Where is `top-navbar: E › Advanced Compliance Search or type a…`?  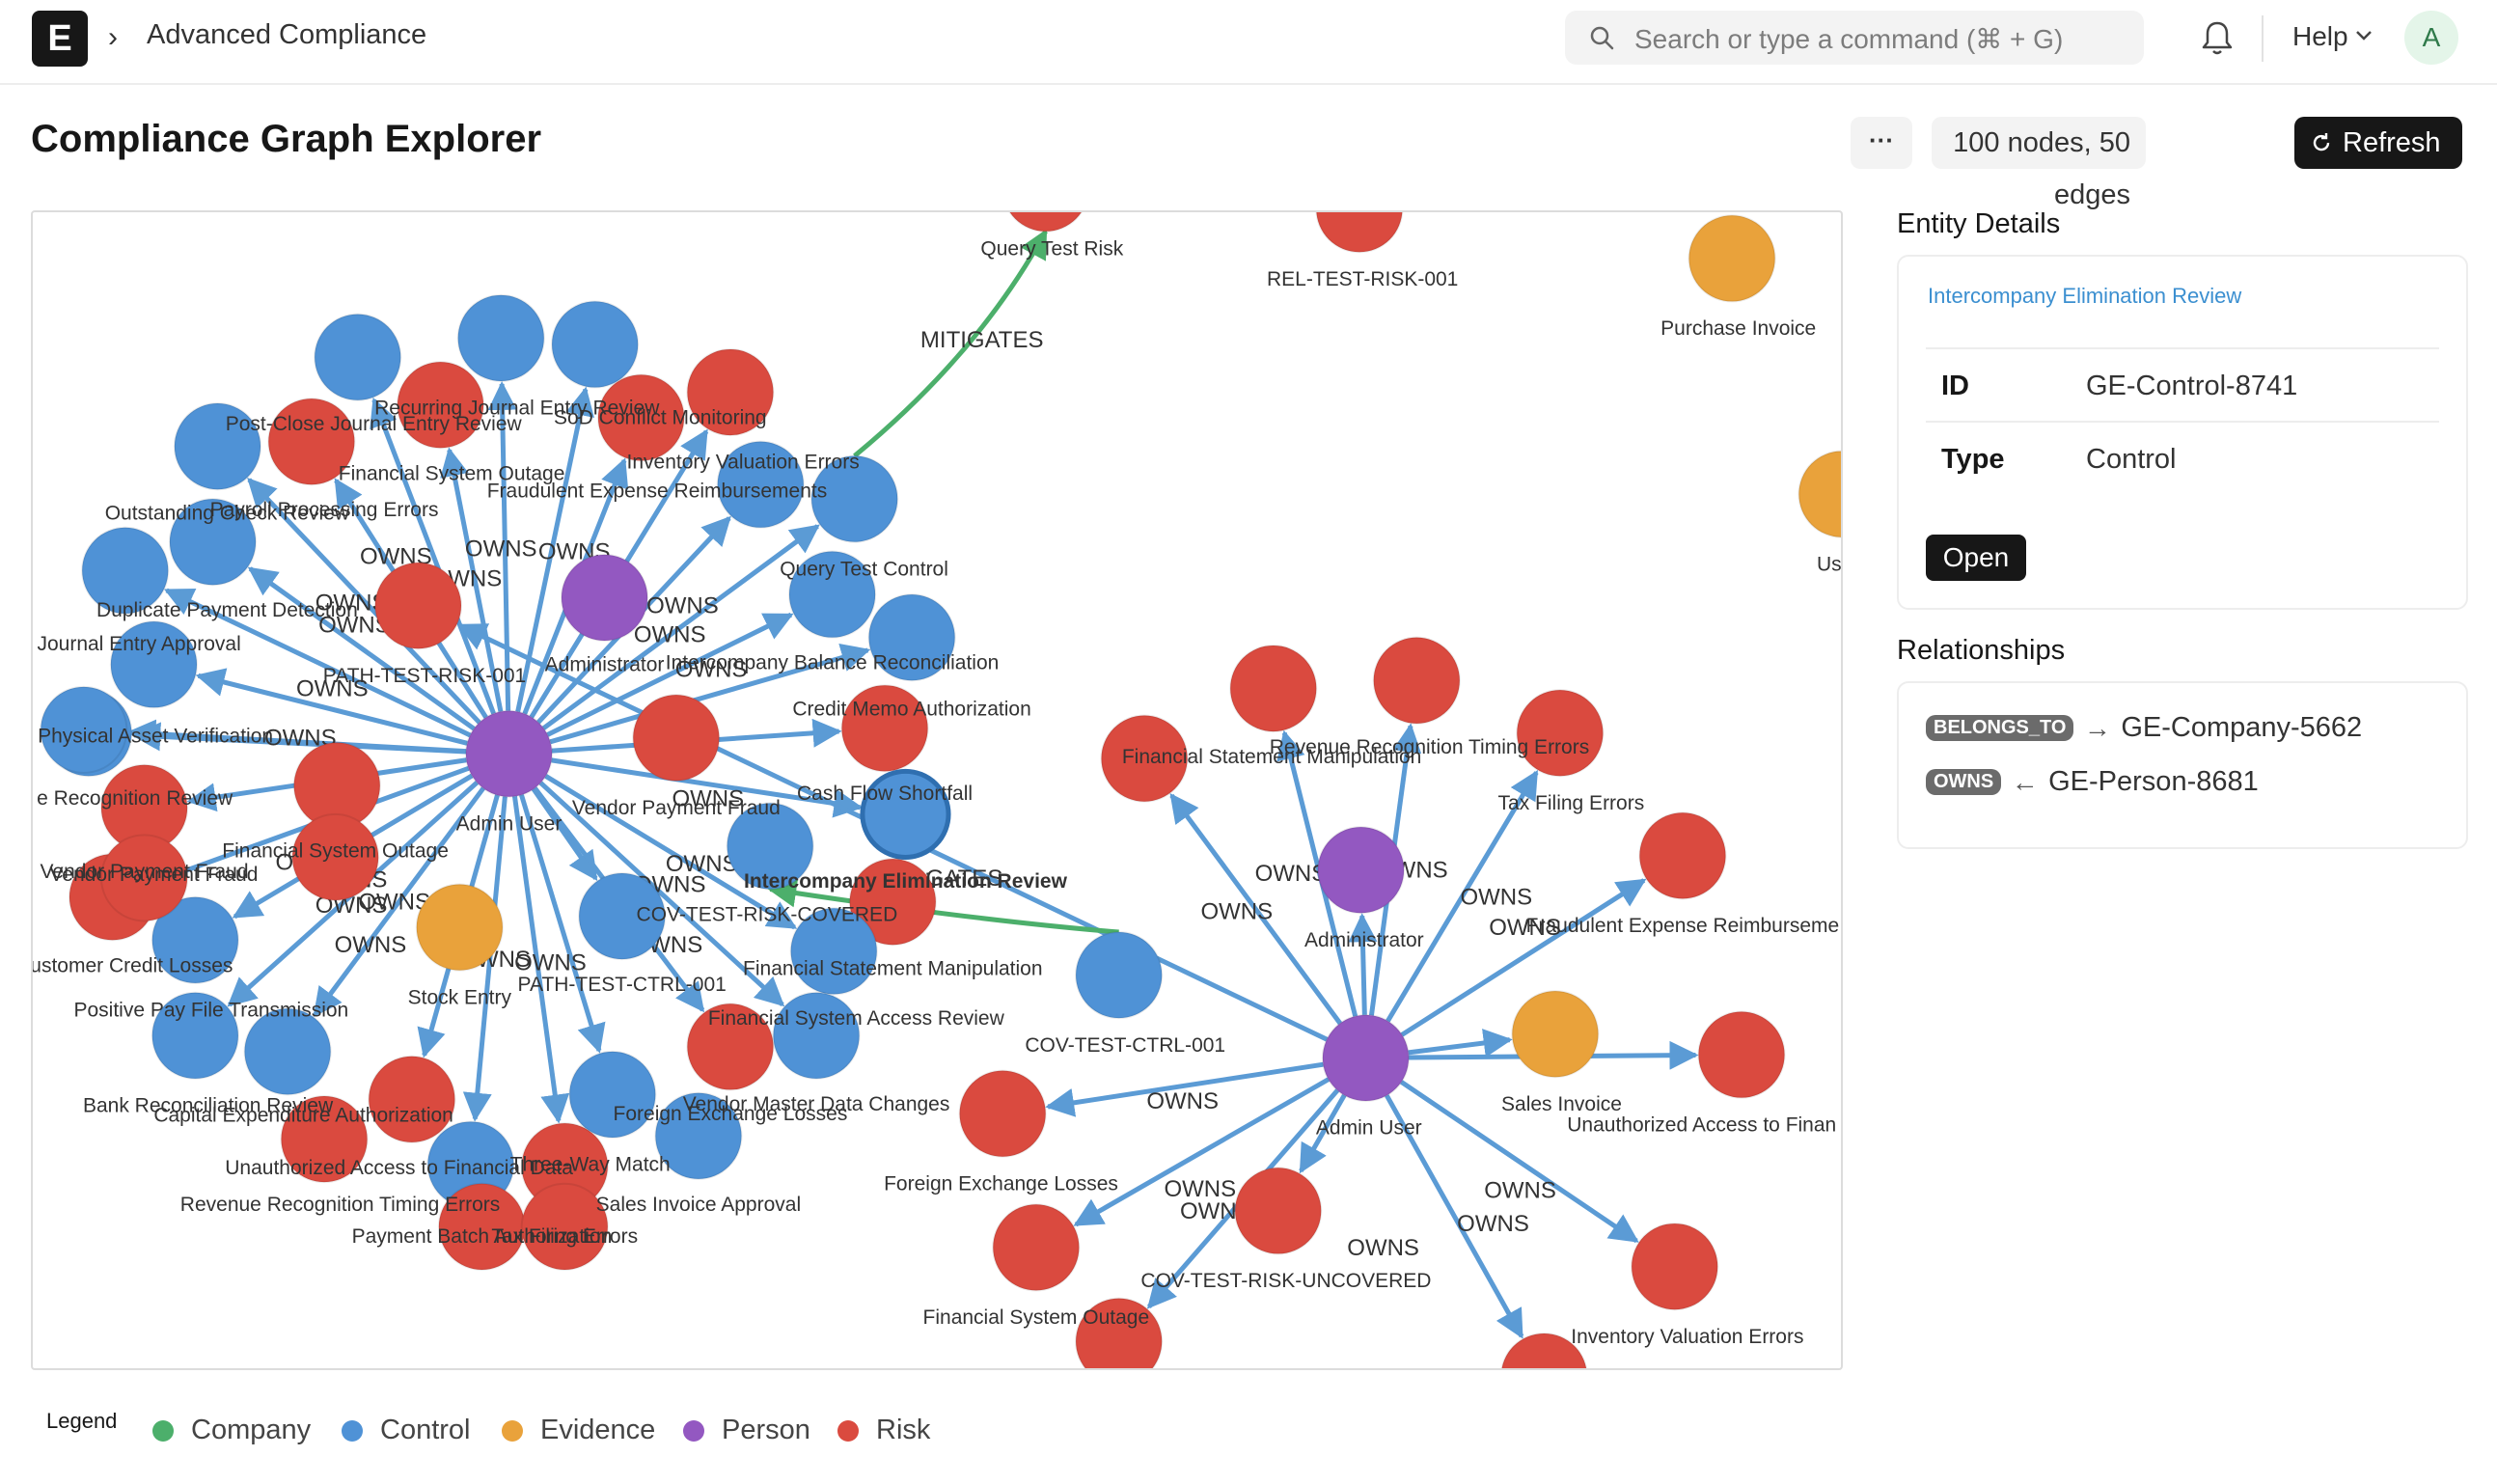
top-navbar: E › Advanced Compliance Search or type a… is located at coordinates (1248, 42).